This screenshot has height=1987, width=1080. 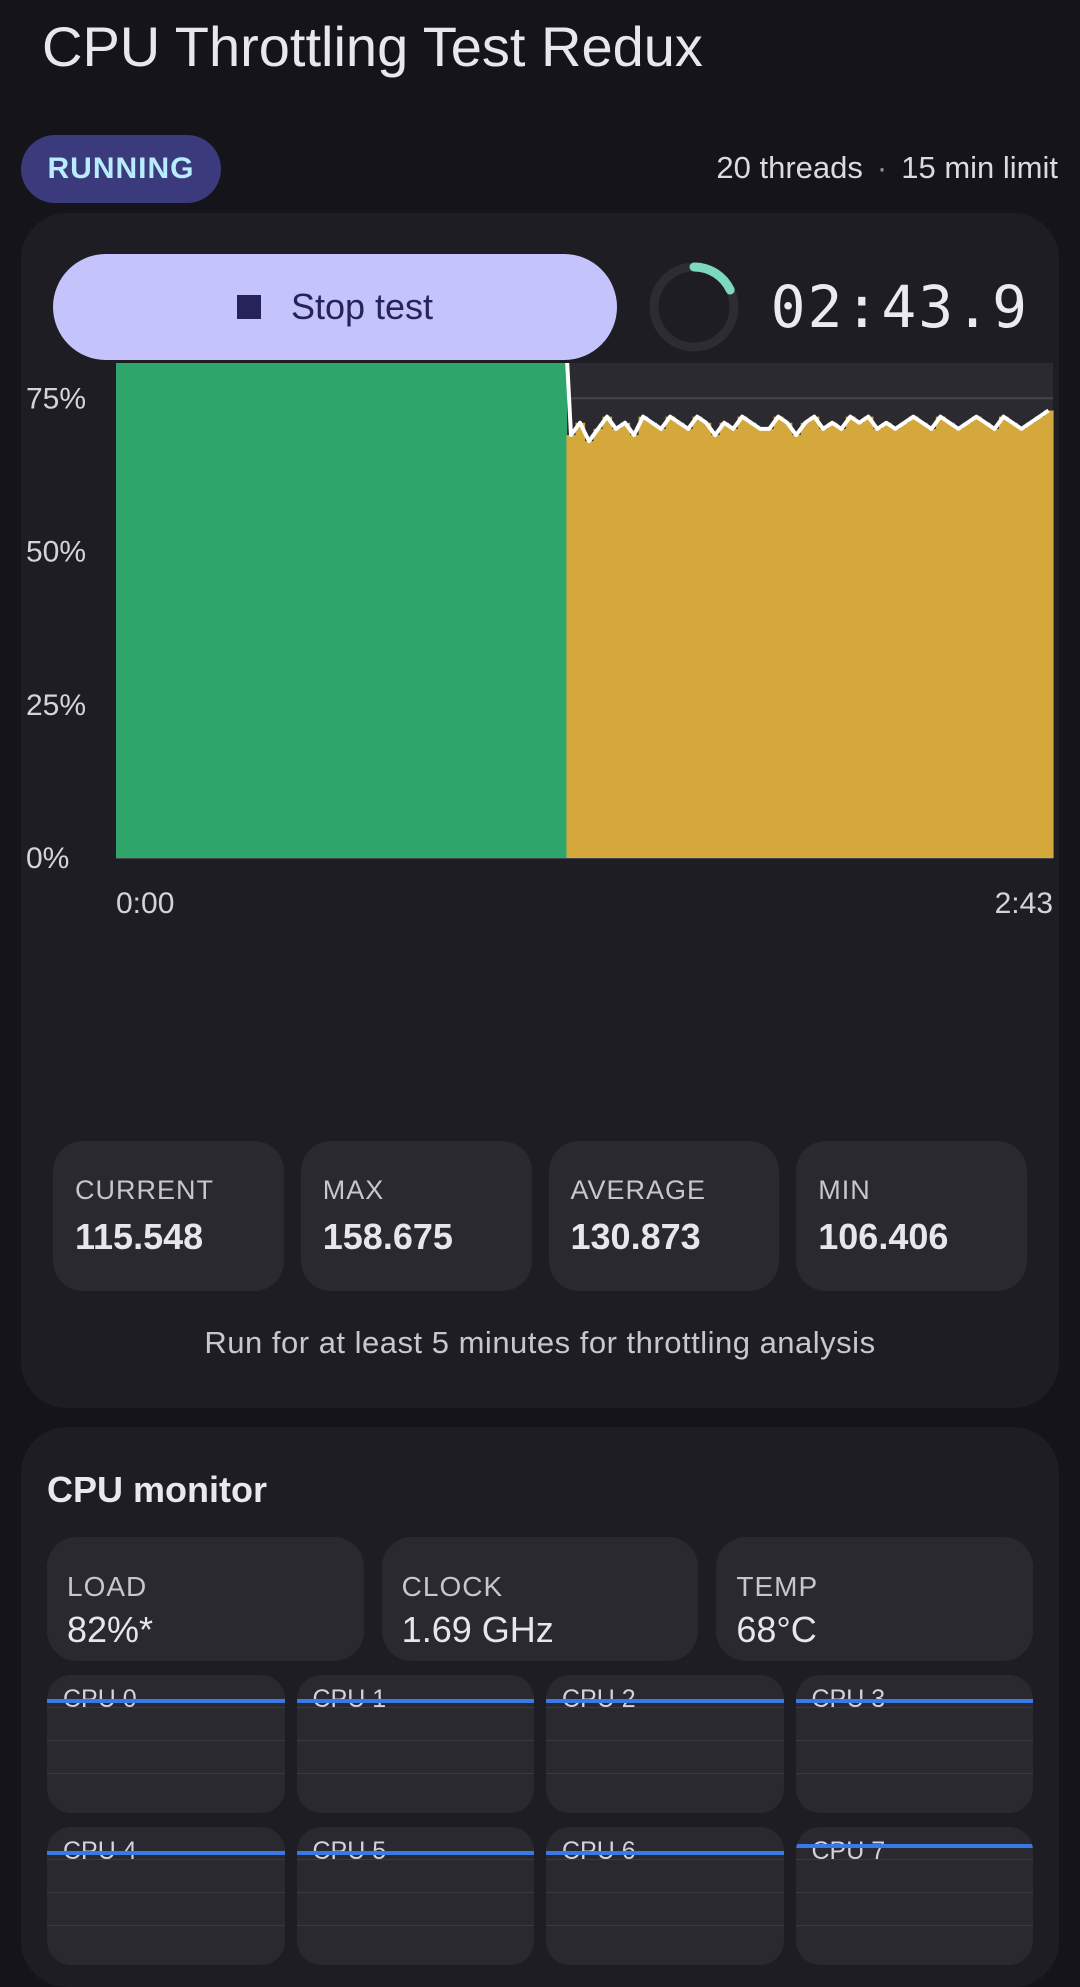 What do you see at coordinates (914, 1896) in the screenshot?
I see `cpu-core-tile: CPU 7` at bounding box center [914, 1896].